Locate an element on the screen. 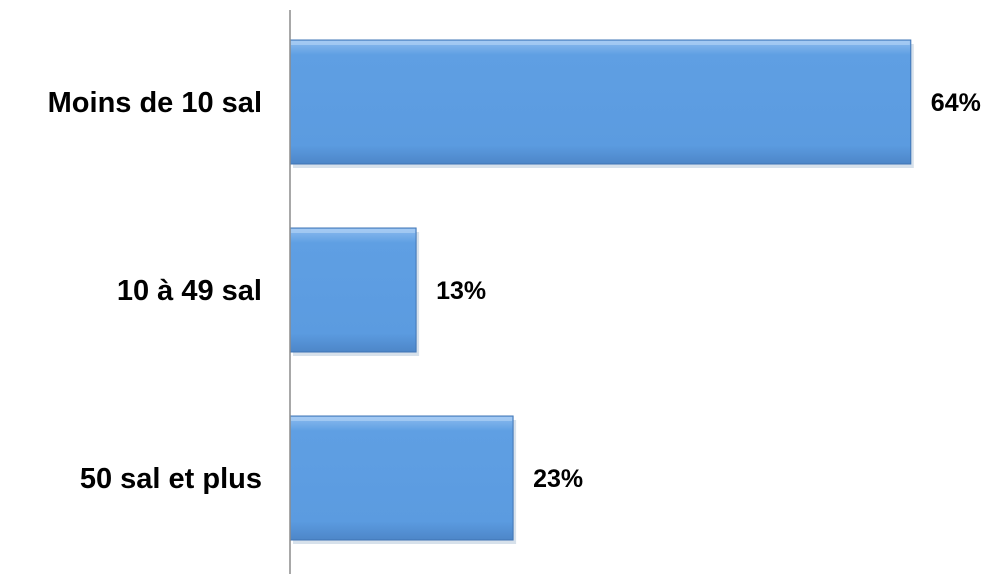  category-label-10-a-49-sal: 10 à 49 sal is located at coordinates (189, 291).